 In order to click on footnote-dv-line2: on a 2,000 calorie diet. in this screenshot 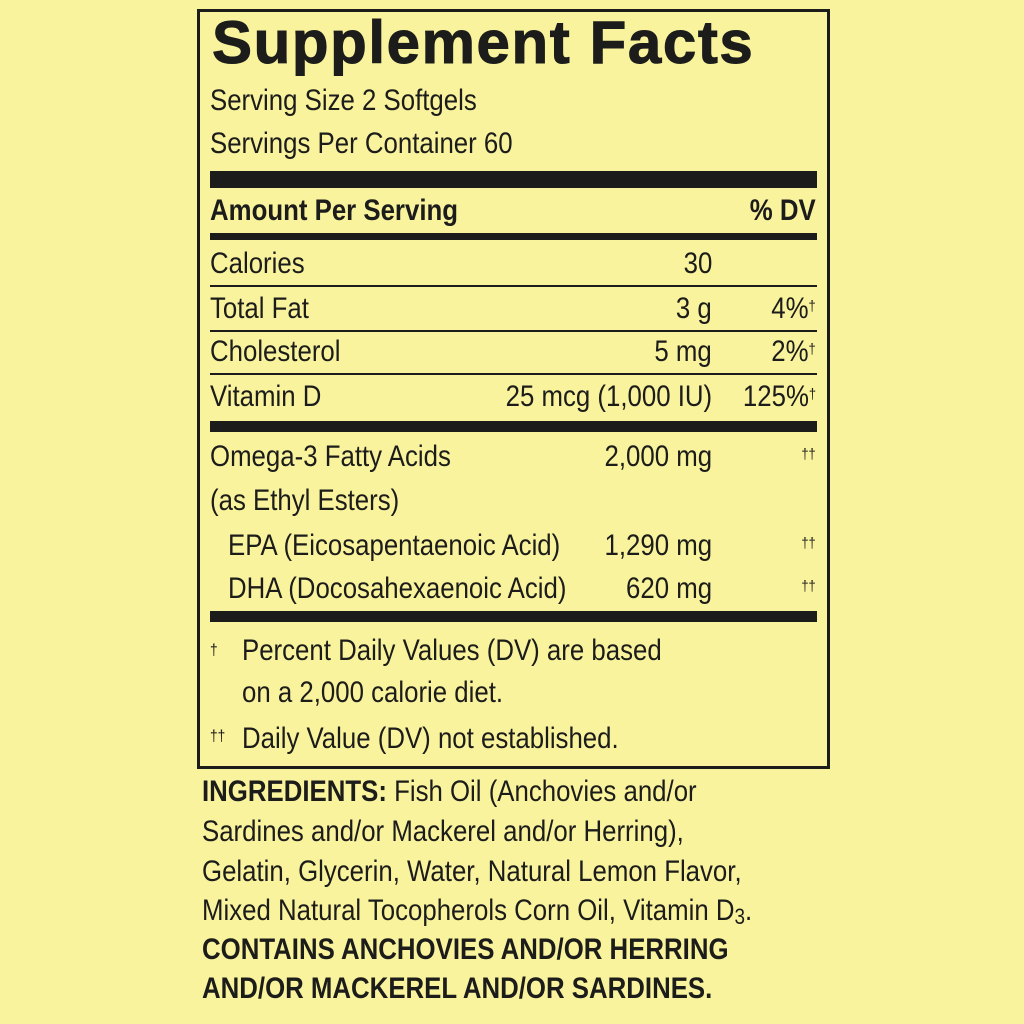, I will do `click(373, 692)`.